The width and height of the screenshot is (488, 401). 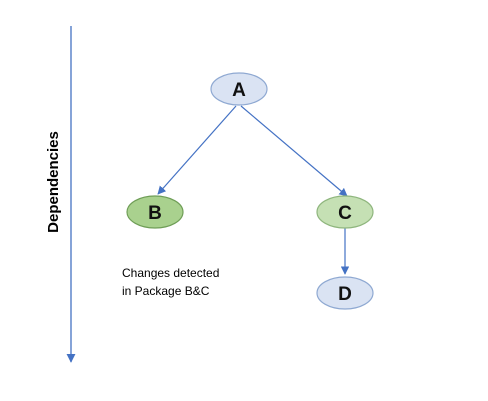 I want to click on node-b-shape, so click(x=155, y=212).